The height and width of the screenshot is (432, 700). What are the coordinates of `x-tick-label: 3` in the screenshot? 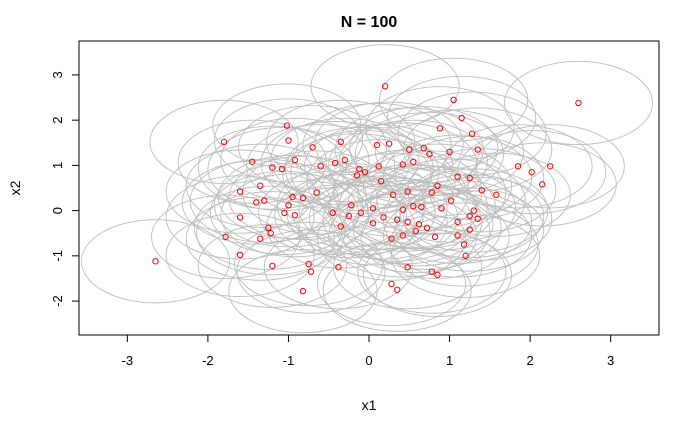 It's located at (610, 360).